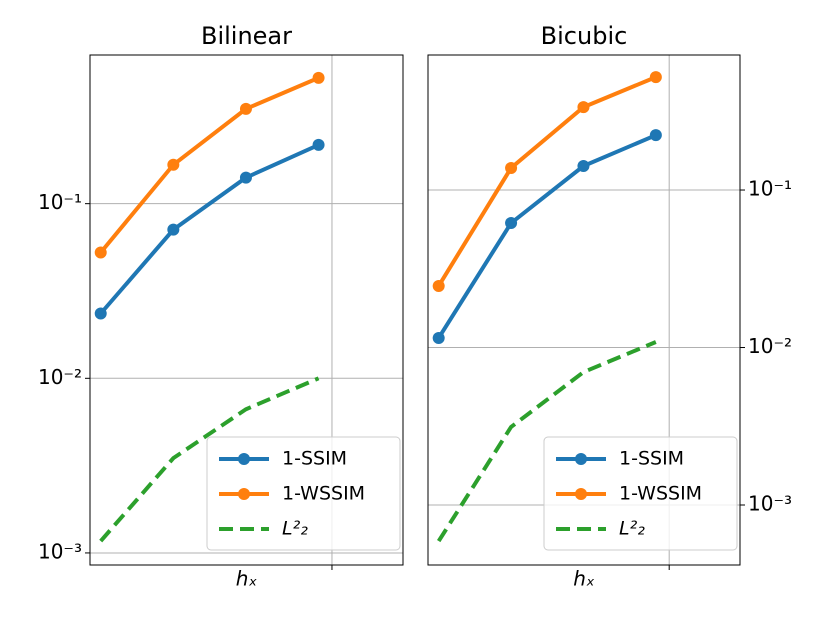 This screenshot has width=830, height=623. I want to click on chart-title: Bilinear, so click(246, 36).